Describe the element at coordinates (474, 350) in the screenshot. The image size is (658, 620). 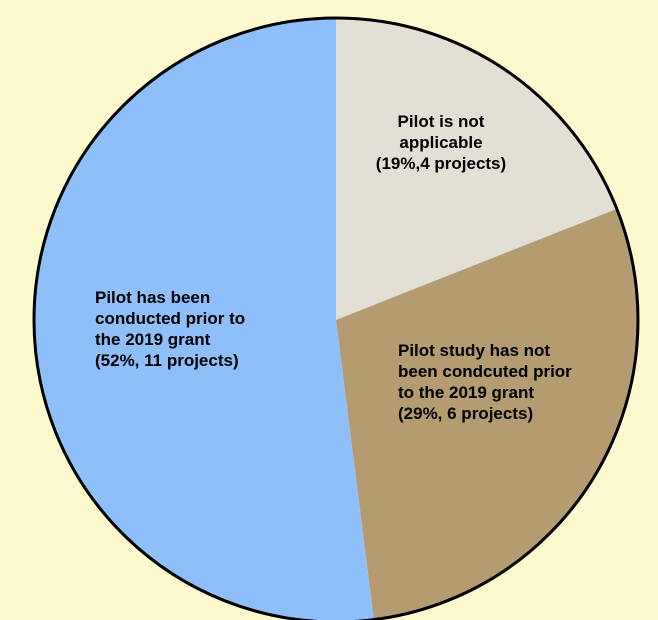
I see `slice-label-line: Pilot study has not` at that location.